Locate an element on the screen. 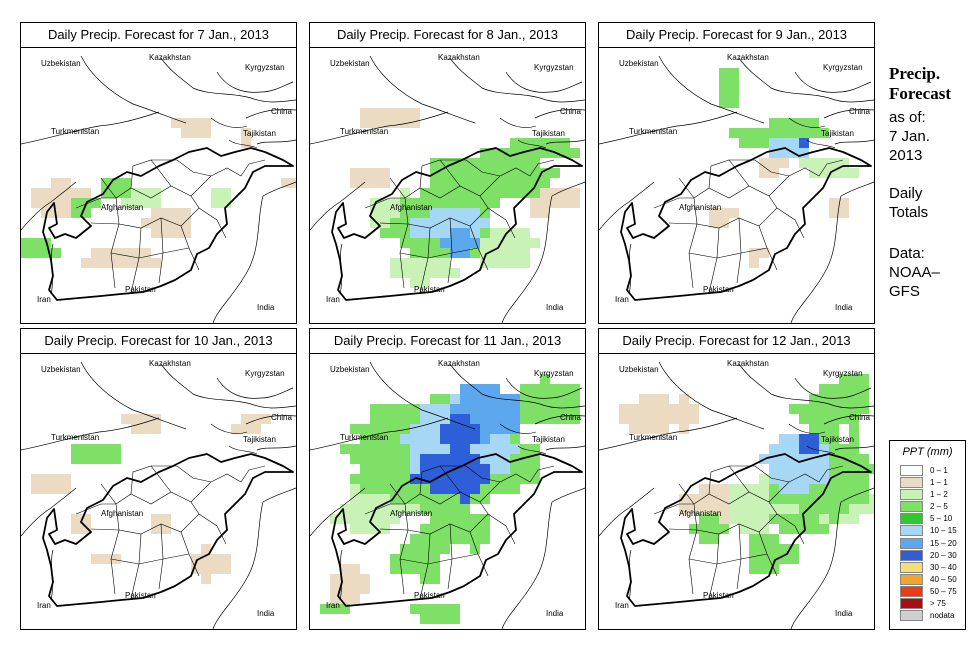 The width and height of the screenshot is (975, 646). legend-label: 15 – 20 is located at coordinates (943, 543).